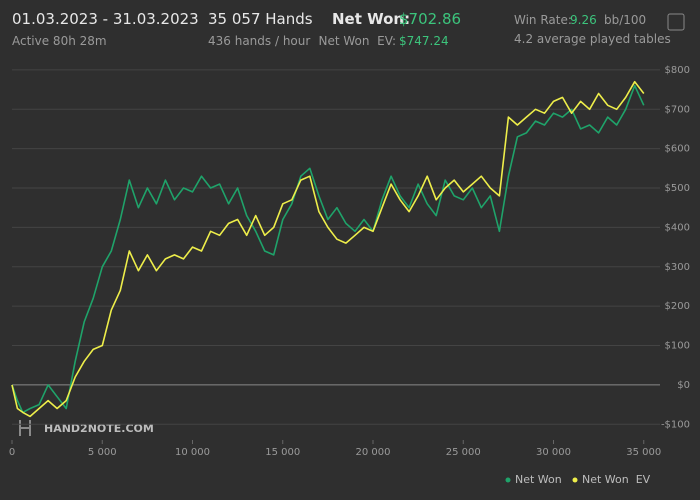  What do you see at coordinates (463, 452) in the screenshot?
I see `x-tick-label: 25 000` at bounding box center [463, 452].